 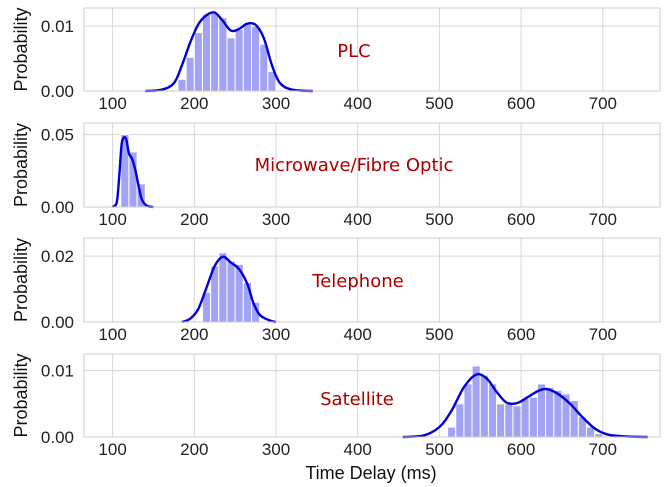 What do you see at coordinates (354, 165) in the screenshot?
I see `panel-label: Microwave/Fibre Optic` at bounding box center [354, 165].